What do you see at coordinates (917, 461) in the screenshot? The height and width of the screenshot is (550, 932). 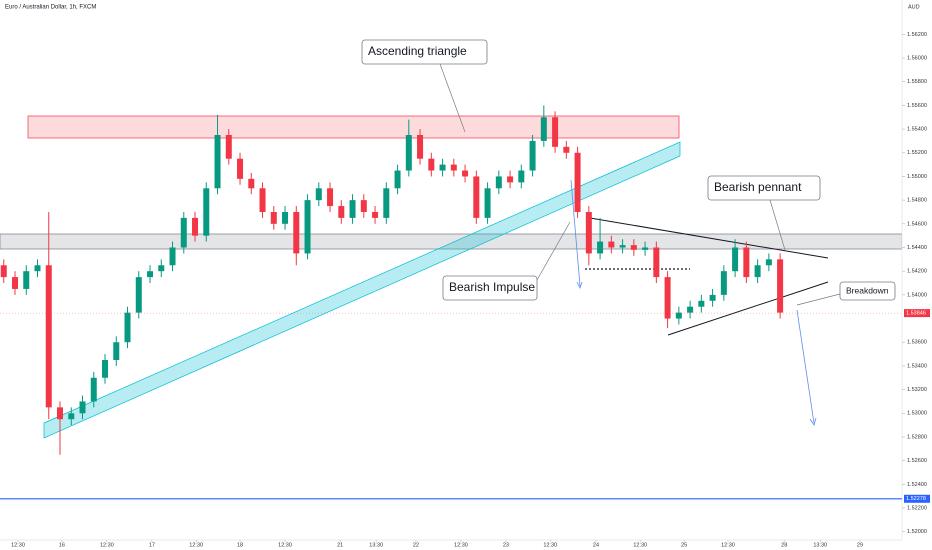 I see `y-tick-label: 1.52600` at bounding box center [917, 461].